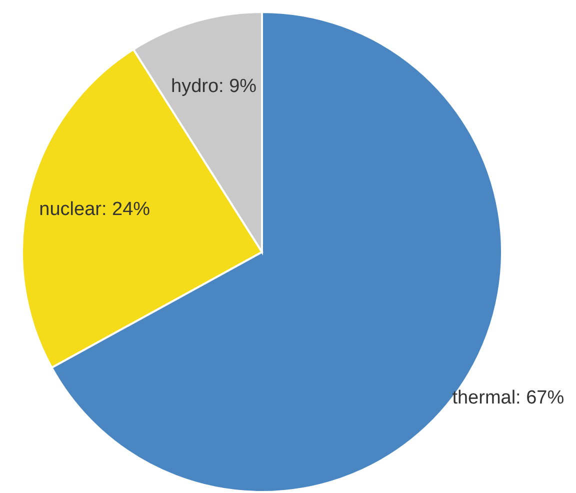  I want to click on slice-label: hydro: 9%, so click(214, 87).